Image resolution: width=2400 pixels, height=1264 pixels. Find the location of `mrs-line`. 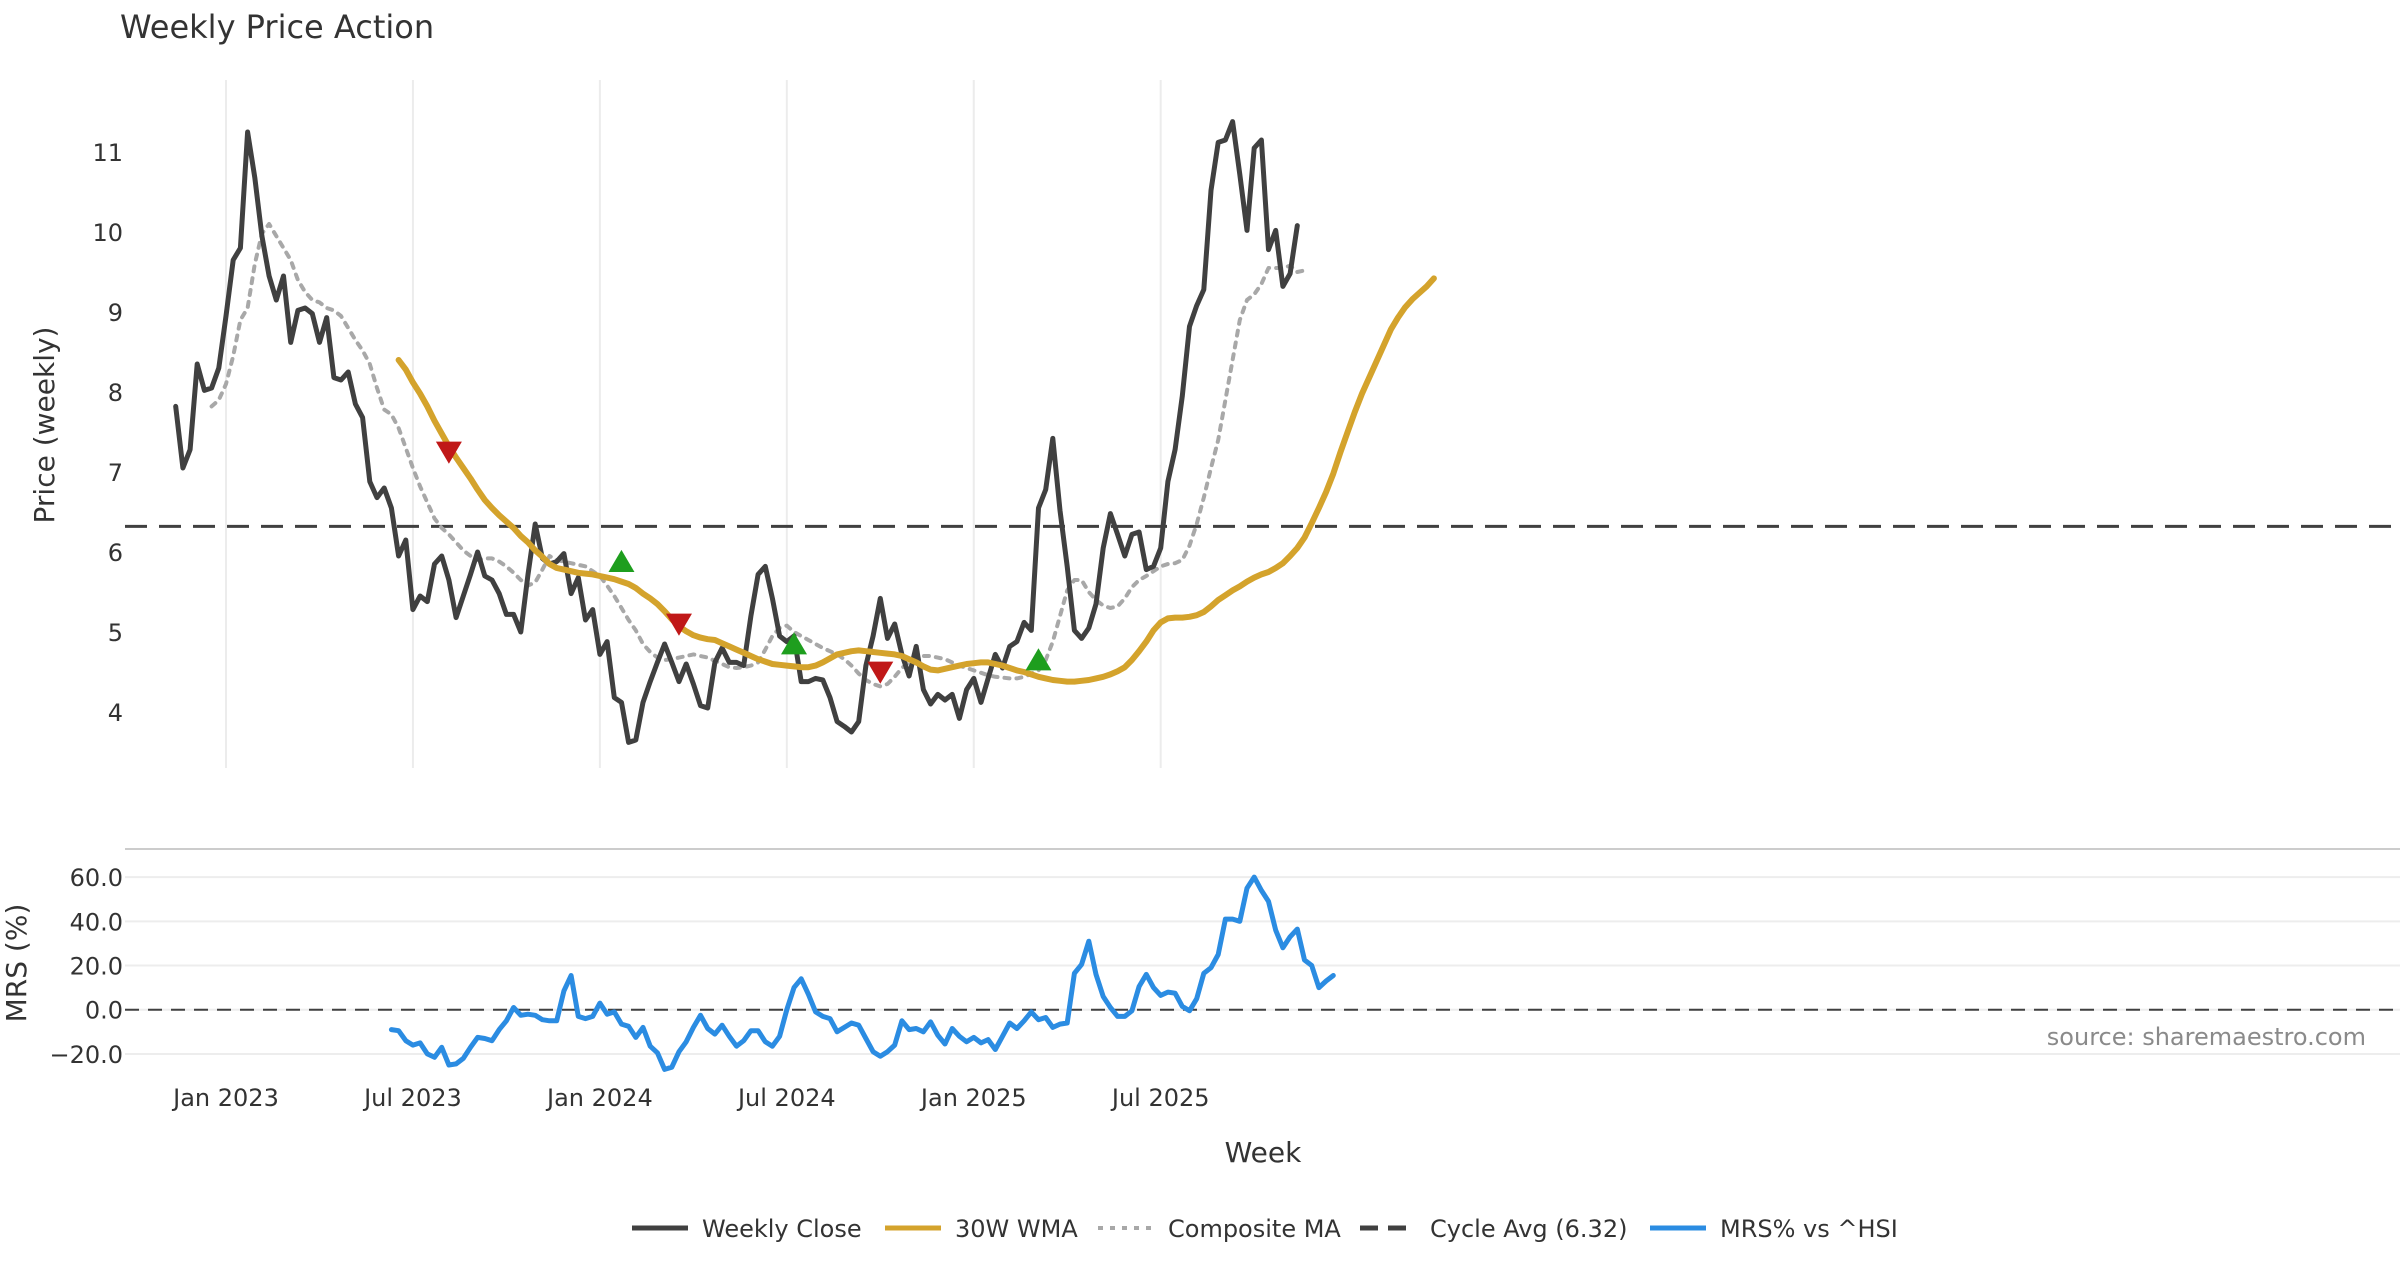

mrs-line is located at coordinates (862, 973).